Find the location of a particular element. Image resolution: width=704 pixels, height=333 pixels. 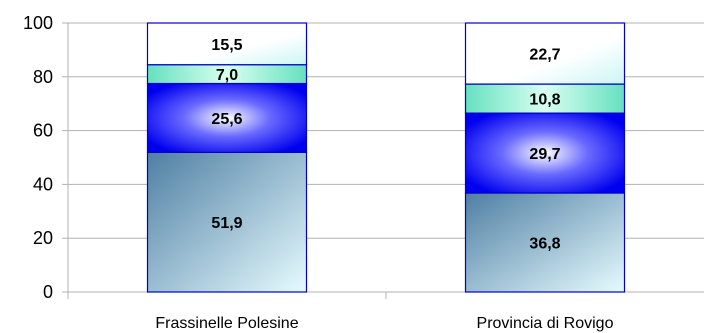

y-tick-label-80: 80 is located at coordinates (43, 77).